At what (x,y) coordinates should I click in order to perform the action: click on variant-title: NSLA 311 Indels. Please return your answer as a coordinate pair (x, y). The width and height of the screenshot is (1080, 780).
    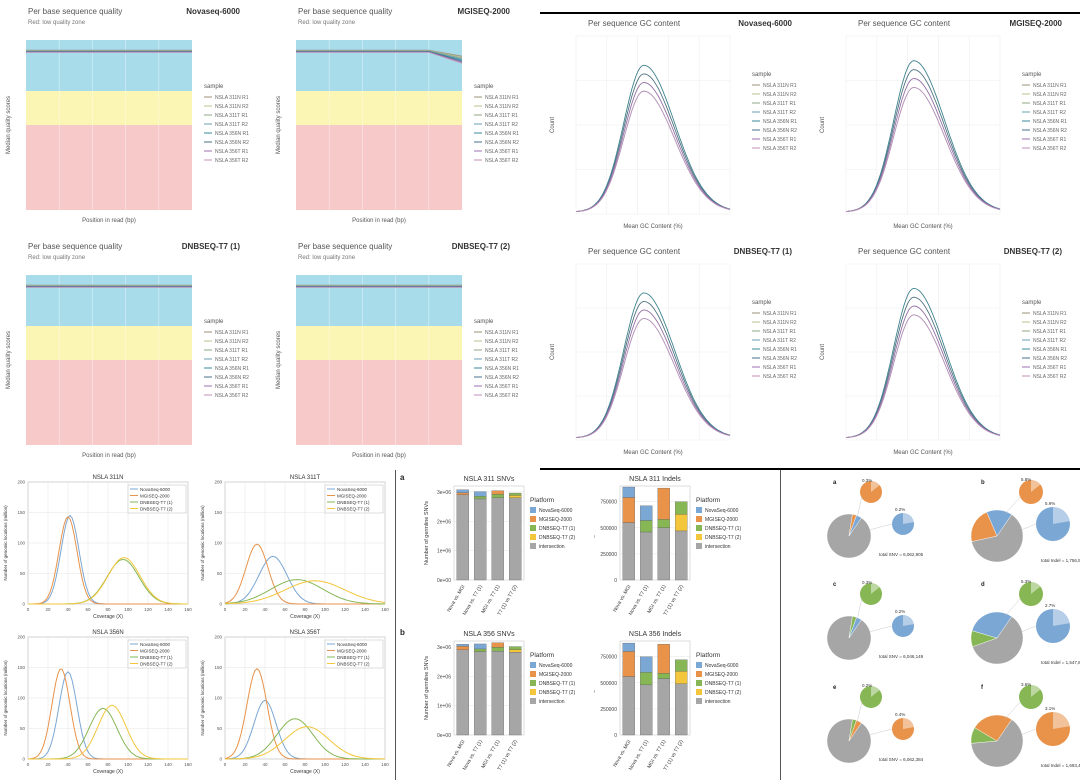
    Looking at the image, I should click on (655, 479).